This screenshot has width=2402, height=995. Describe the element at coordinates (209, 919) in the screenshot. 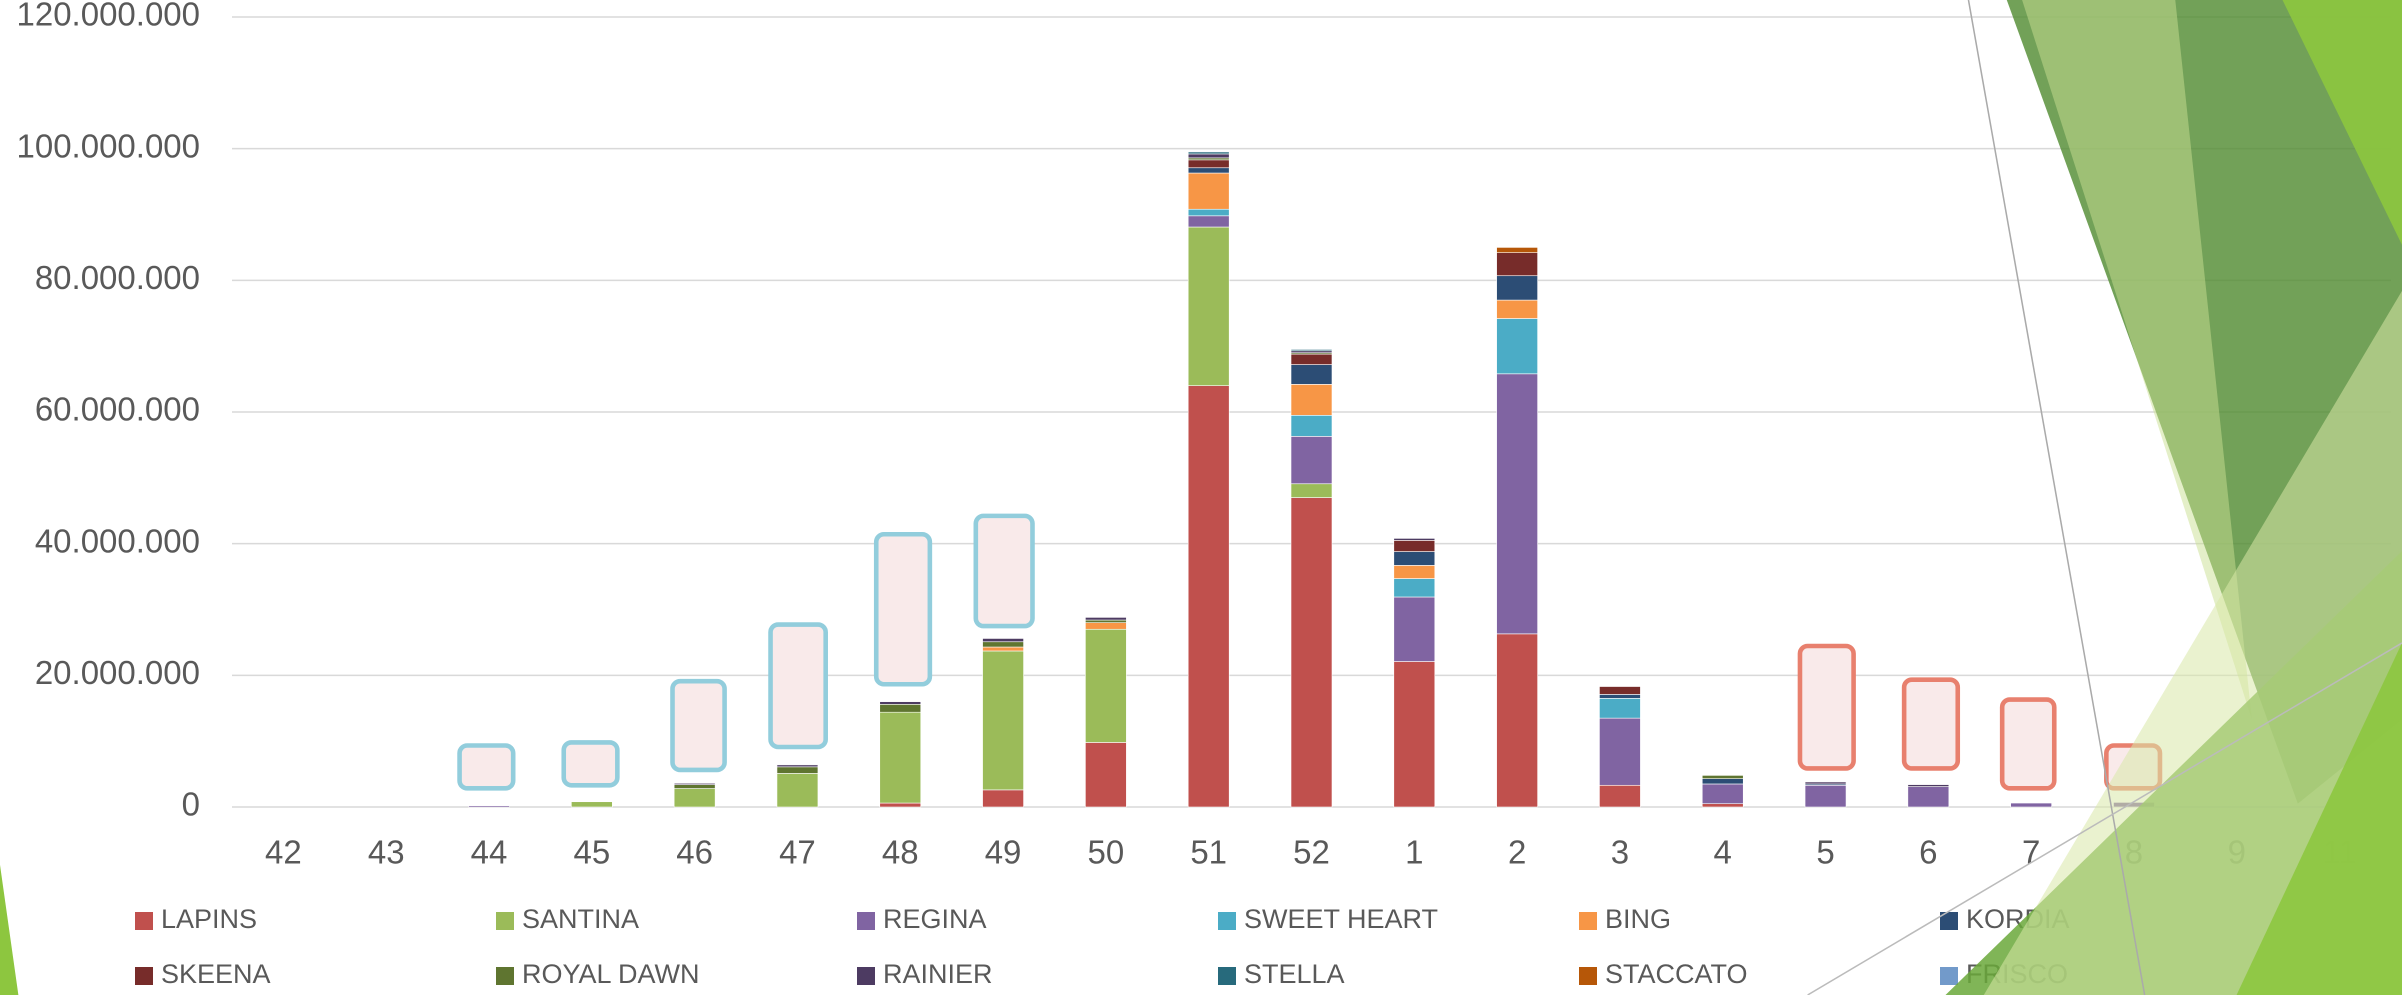

I see `legend-label: LAPINS` at that location.